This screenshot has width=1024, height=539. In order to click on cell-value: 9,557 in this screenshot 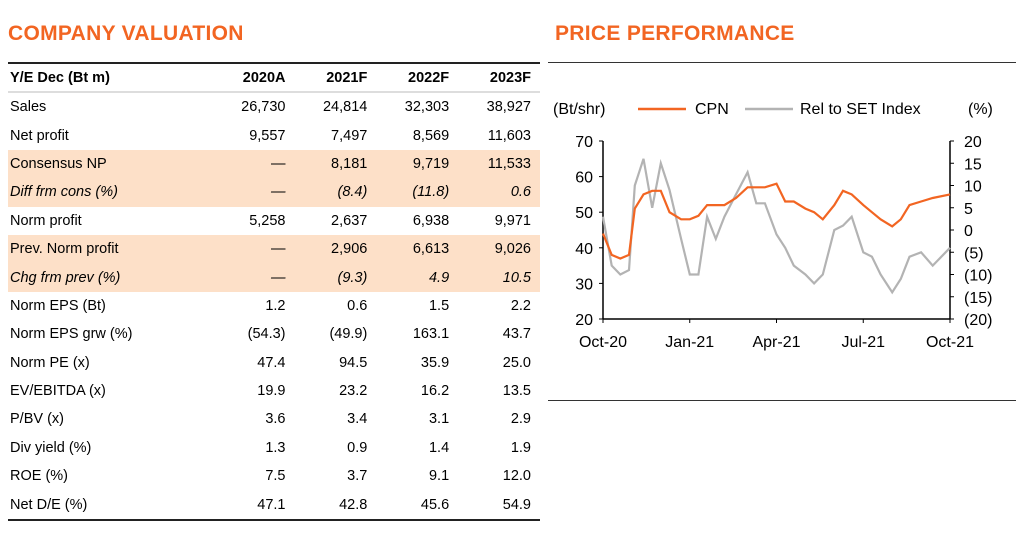, I will do `click(267, 135)`.